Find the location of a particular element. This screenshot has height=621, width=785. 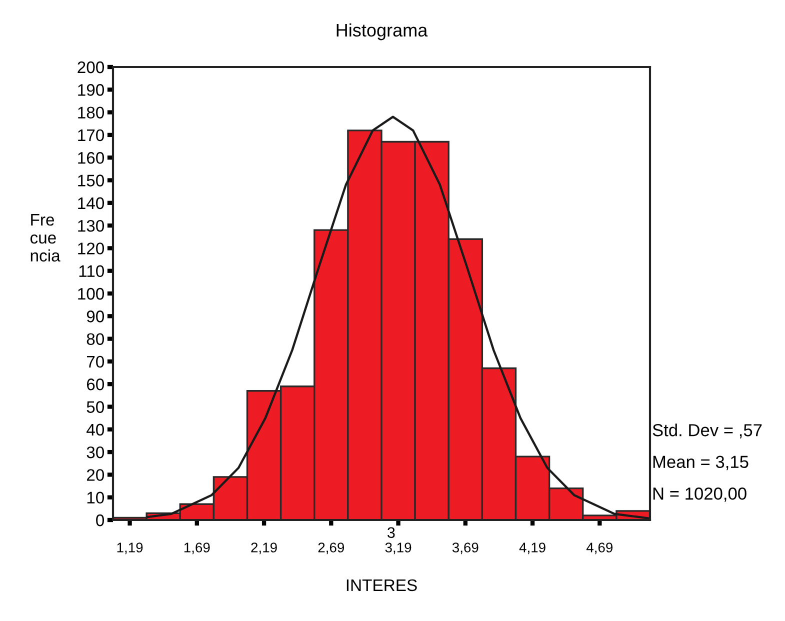

x-axis-title: INTERES is located at coordinates (381, 585).